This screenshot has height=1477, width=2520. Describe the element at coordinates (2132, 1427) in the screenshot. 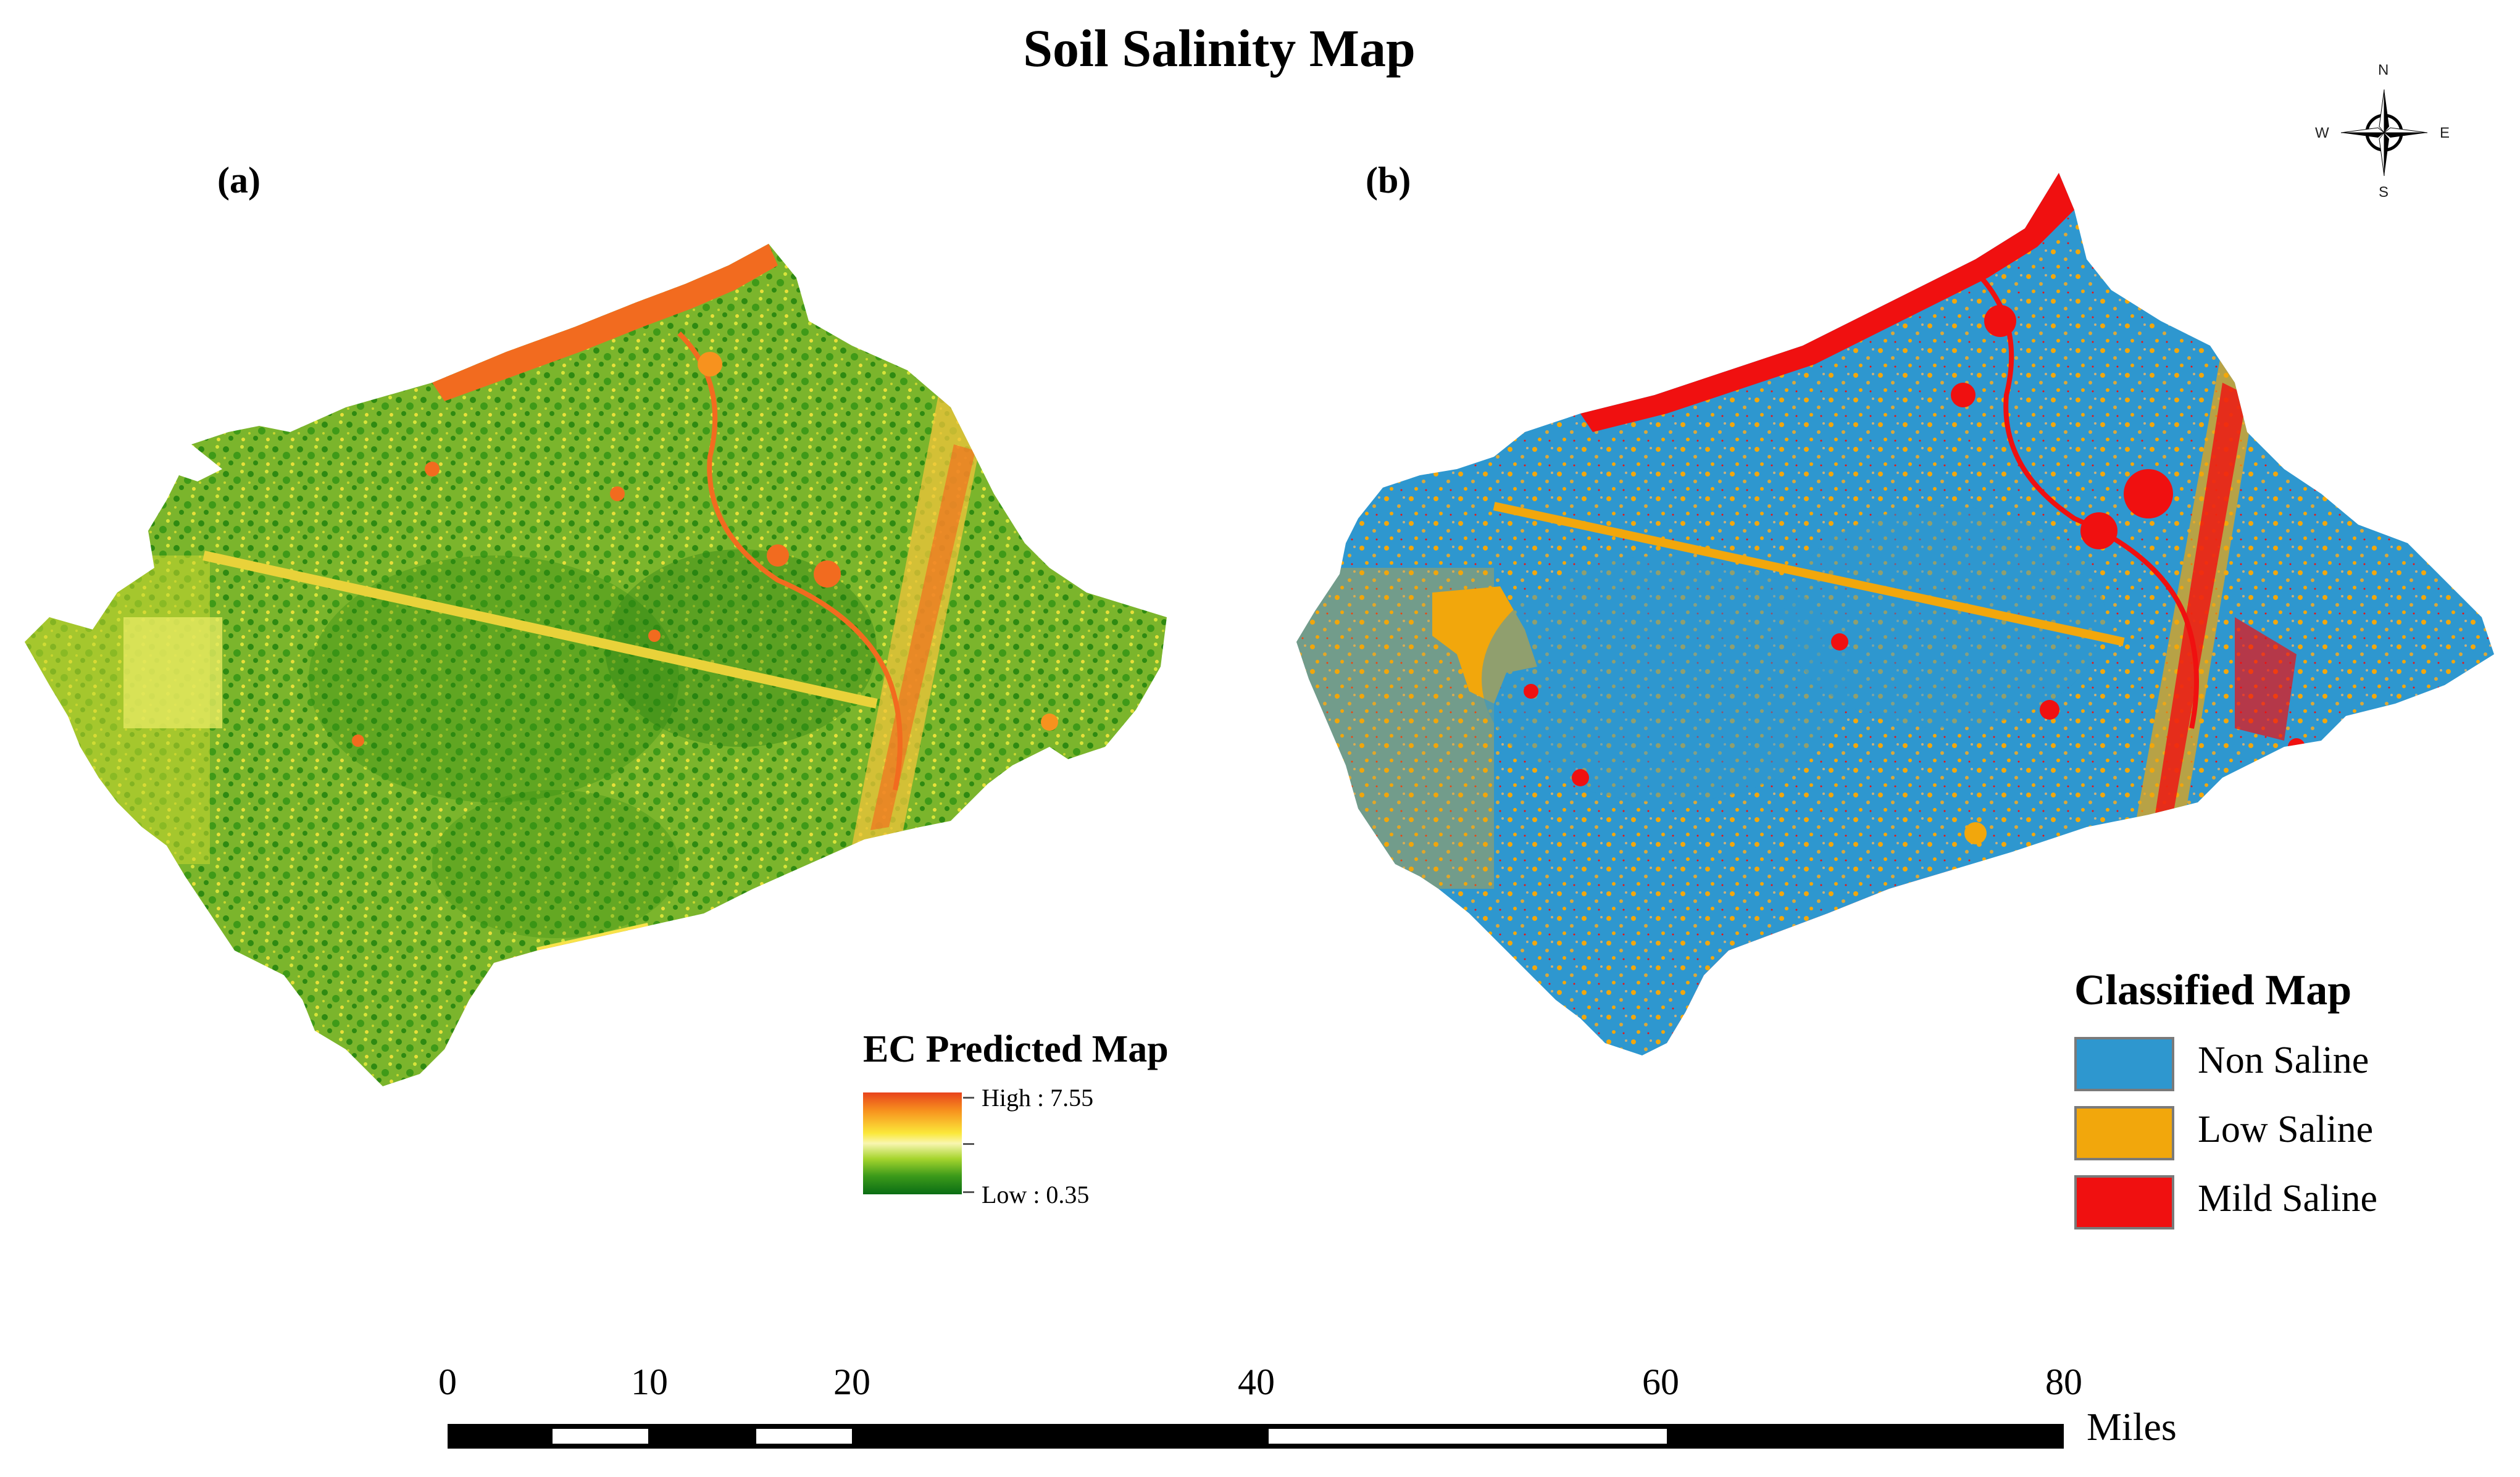

I see `scale-unit-label: Miles` at that location.